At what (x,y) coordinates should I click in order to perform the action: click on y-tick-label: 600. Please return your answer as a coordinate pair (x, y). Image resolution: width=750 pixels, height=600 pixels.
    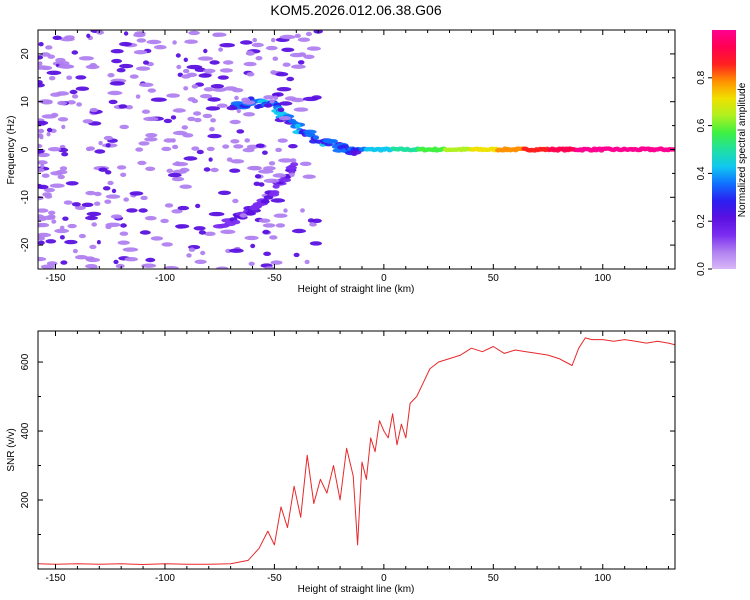
    Looking at the image, I should click on (25, 361).